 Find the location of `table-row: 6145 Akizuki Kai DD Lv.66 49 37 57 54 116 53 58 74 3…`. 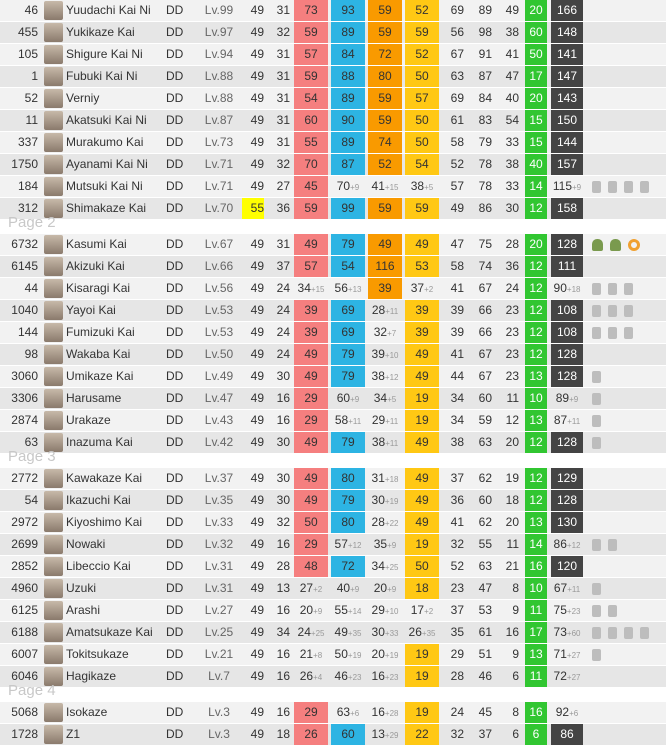

table-row: 6145 Akizuki Kai DD Lv.66 49 37 57 54 116 53 58 74 3… is located at coordinates (333, 267).